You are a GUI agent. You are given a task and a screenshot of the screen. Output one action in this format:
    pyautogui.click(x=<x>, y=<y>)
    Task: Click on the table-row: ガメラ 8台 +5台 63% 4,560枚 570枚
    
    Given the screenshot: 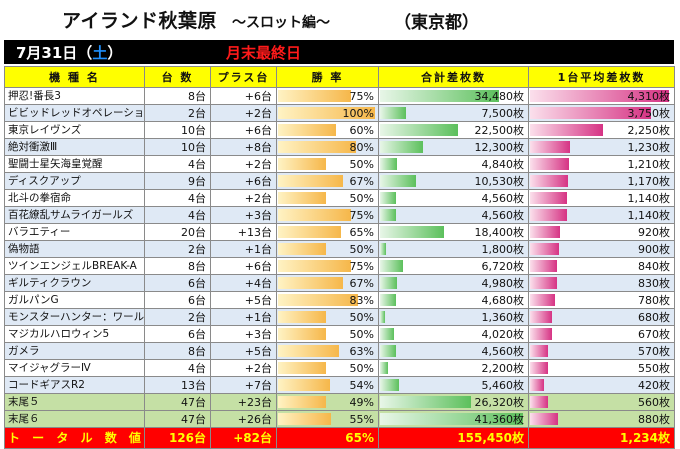 What is the action you would take?
    pyautogui.click(x=339, y=351)
    